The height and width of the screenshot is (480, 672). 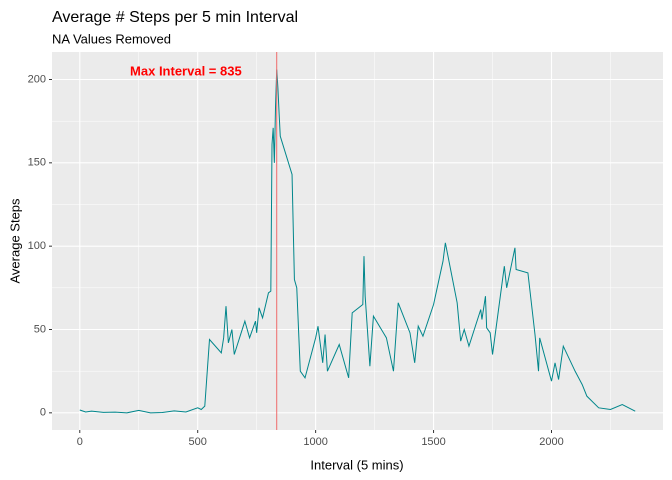 I want to click on x-axis-label: Interval (5 mins), so click(x=356, y=464).